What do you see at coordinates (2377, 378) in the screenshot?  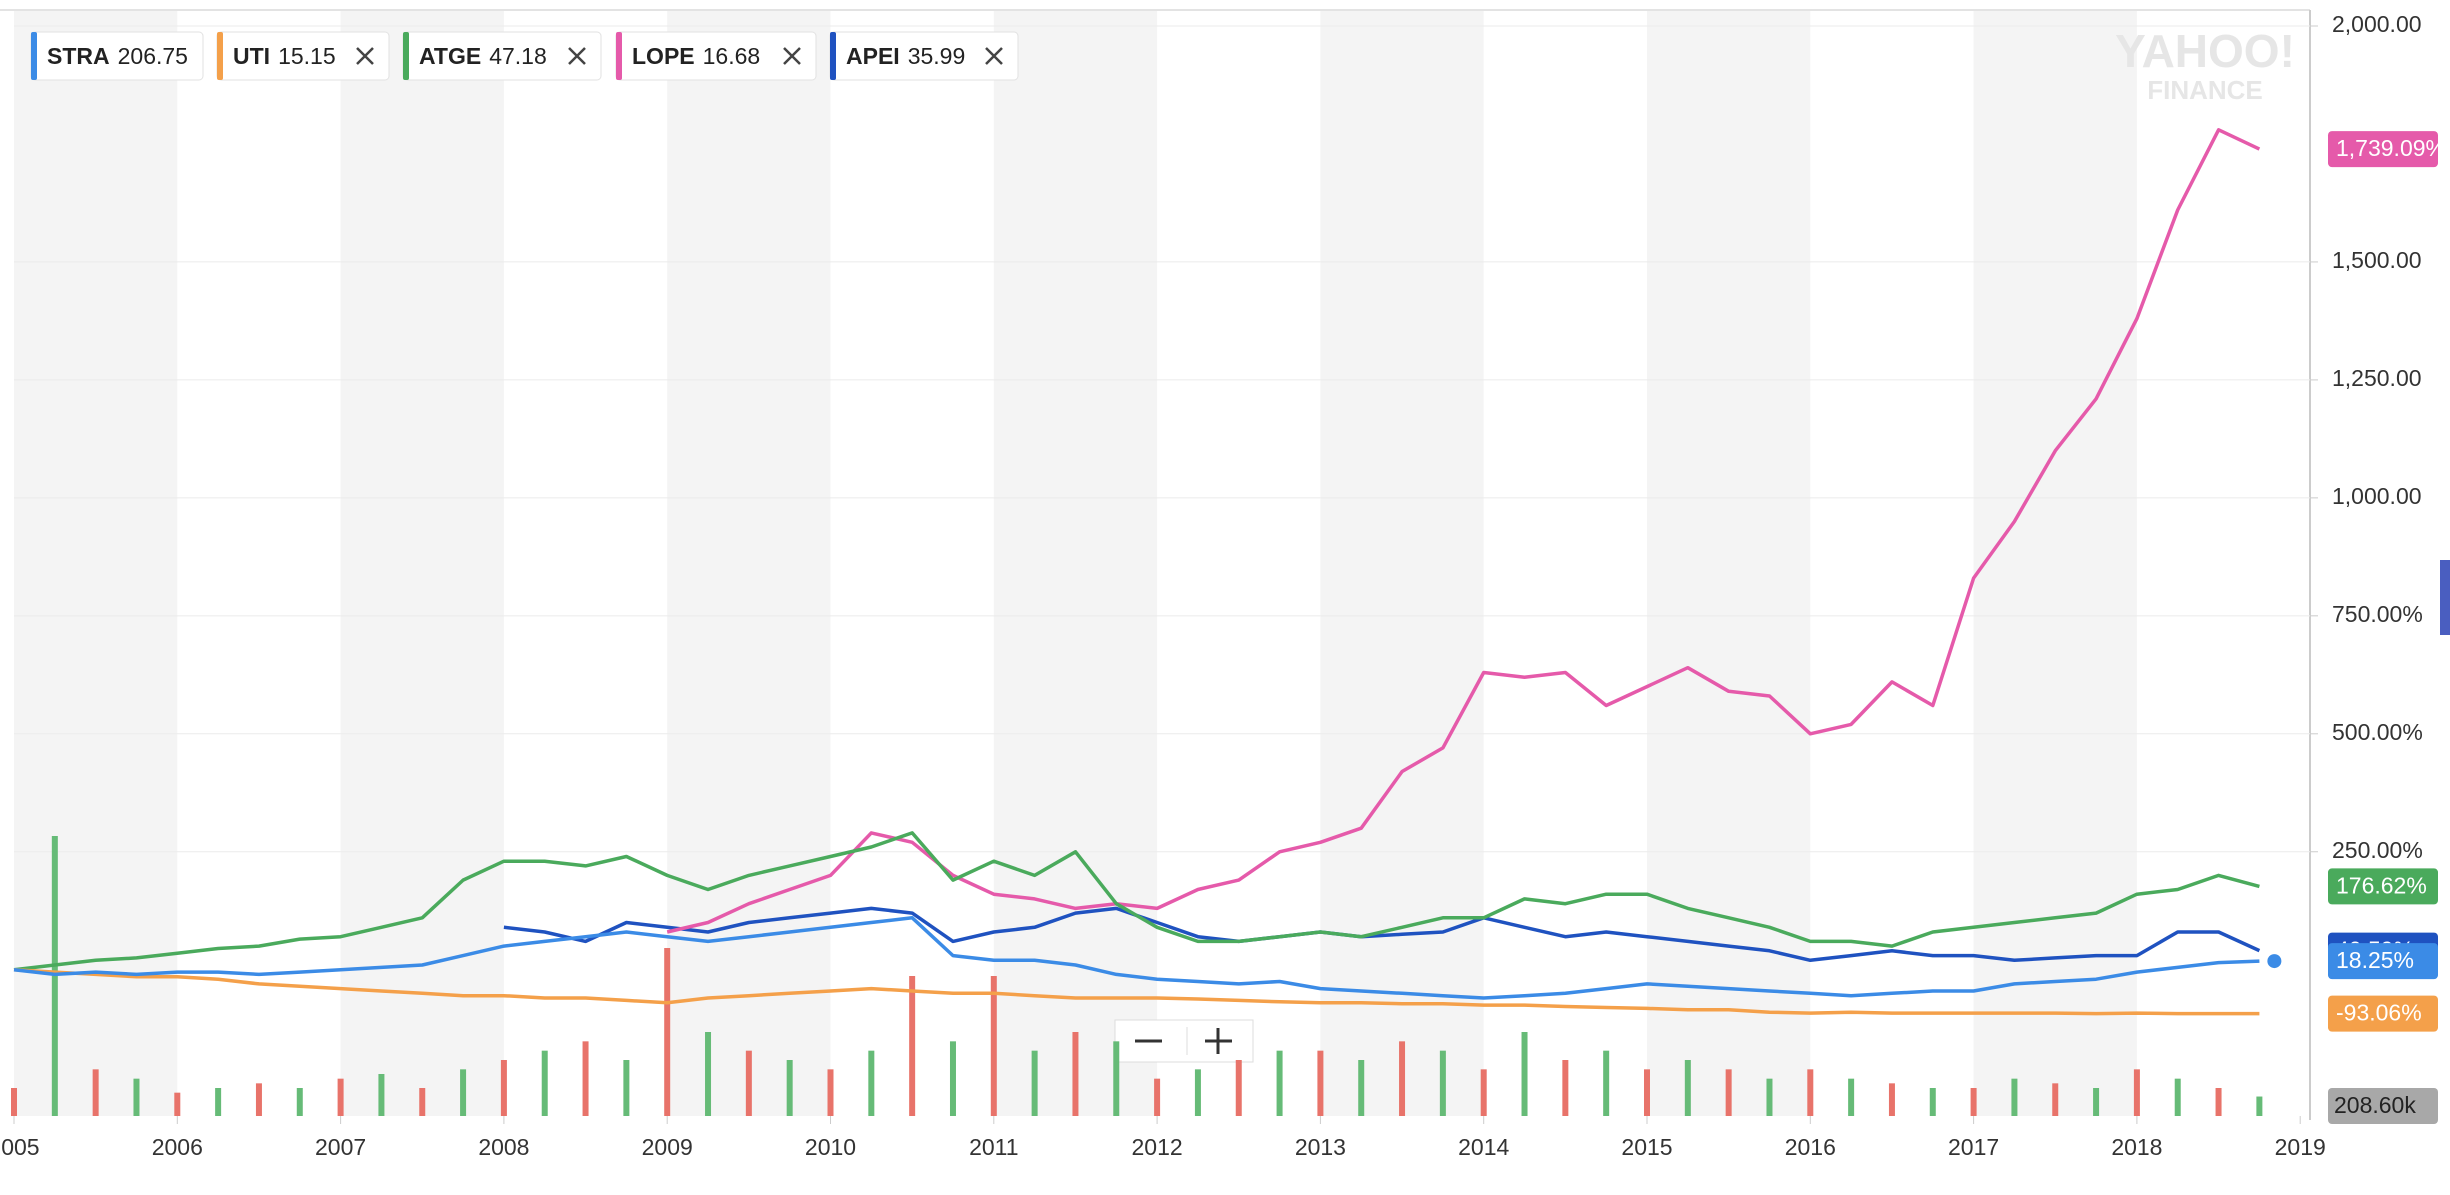 I see `y-tick-label: 1,250.00` at bounding box center [2377, 378].